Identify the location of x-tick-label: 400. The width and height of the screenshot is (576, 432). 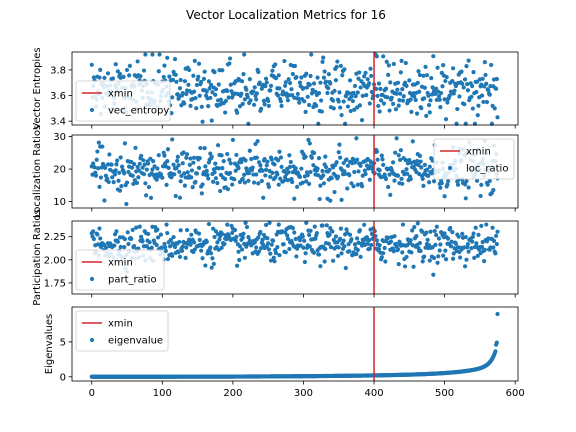
(373, 393).